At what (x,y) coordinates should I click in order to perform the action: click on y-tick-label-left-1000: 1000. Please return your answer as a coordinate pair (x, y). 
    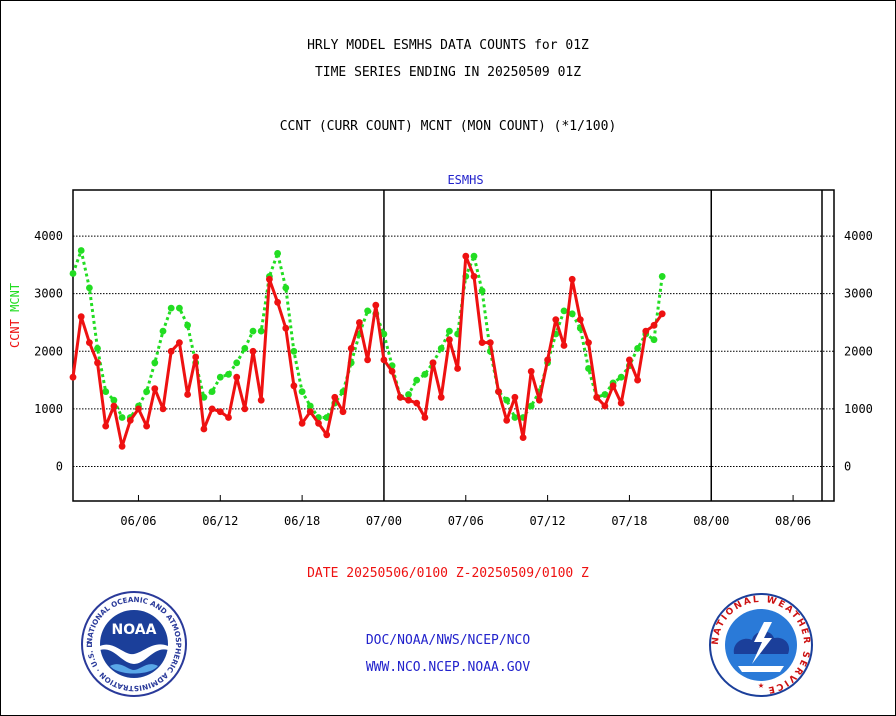
    Looking at the image, I should click on (48, 409).